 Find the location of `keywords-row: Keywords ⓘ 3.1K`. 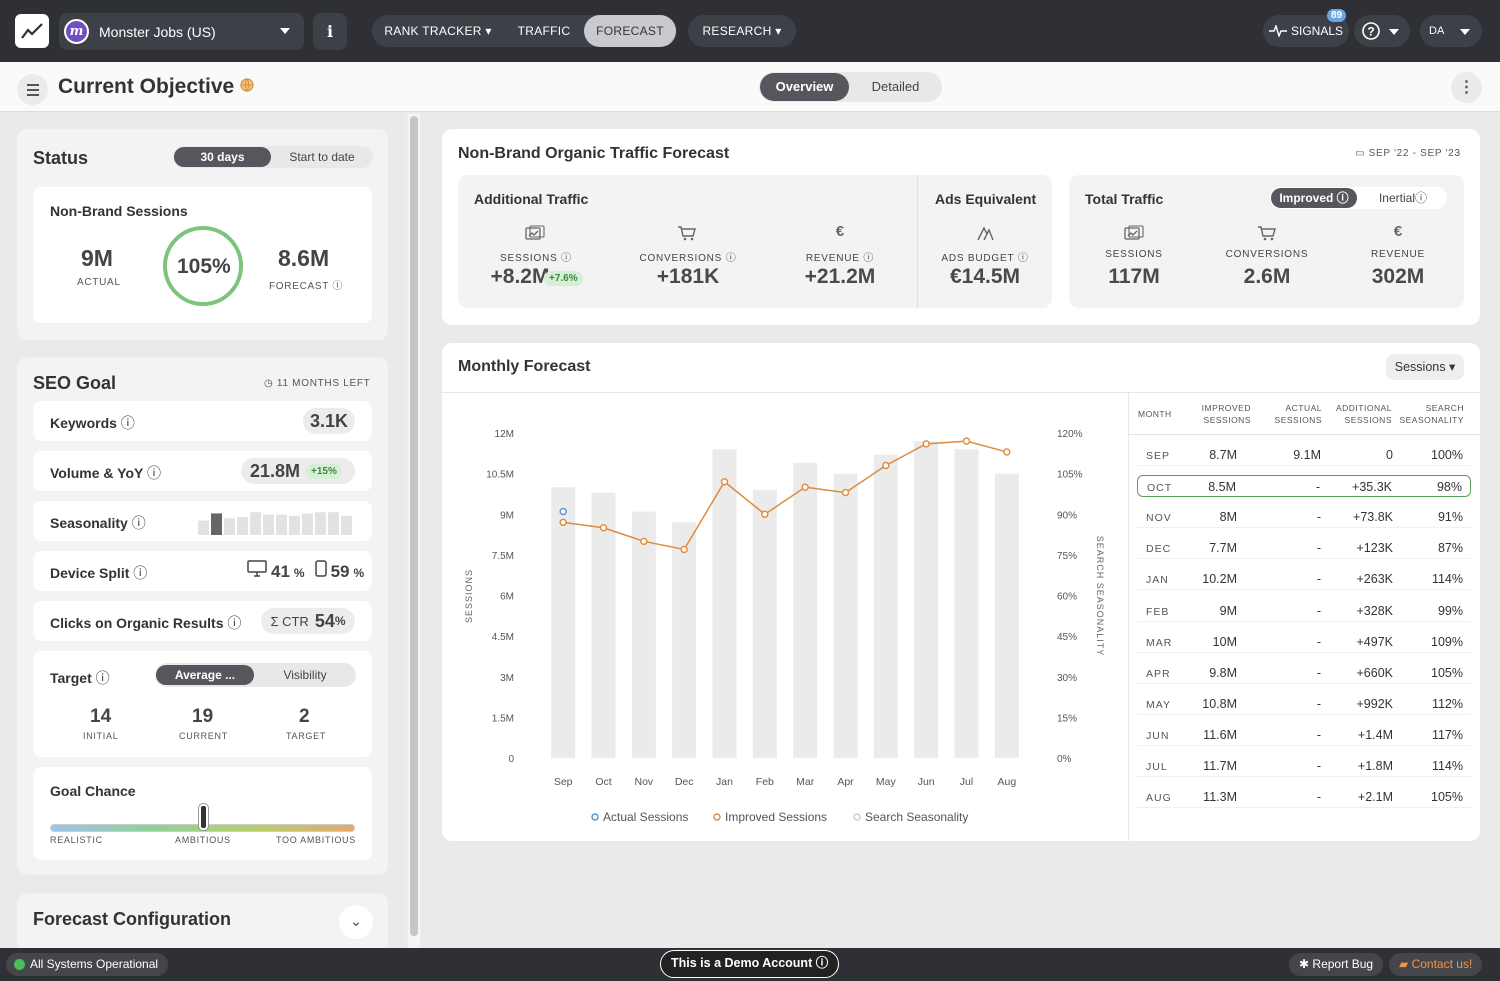

keywords-row: Keywords ⓘ 3.1K is located at coordinates (202, 421).